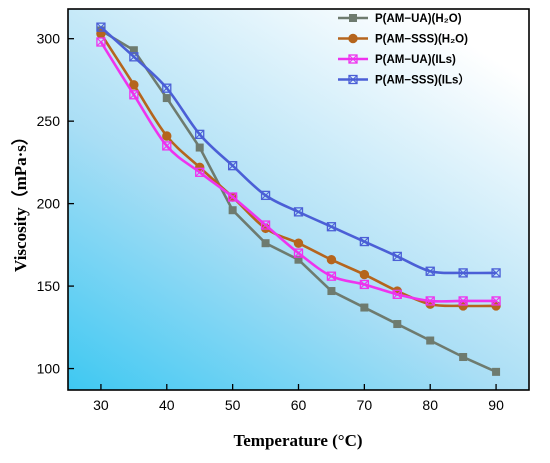  What do you see at coordinates (49, 121) in the screenshot?
I see `y-tick-label: 250` at bounding box center [49, 121].